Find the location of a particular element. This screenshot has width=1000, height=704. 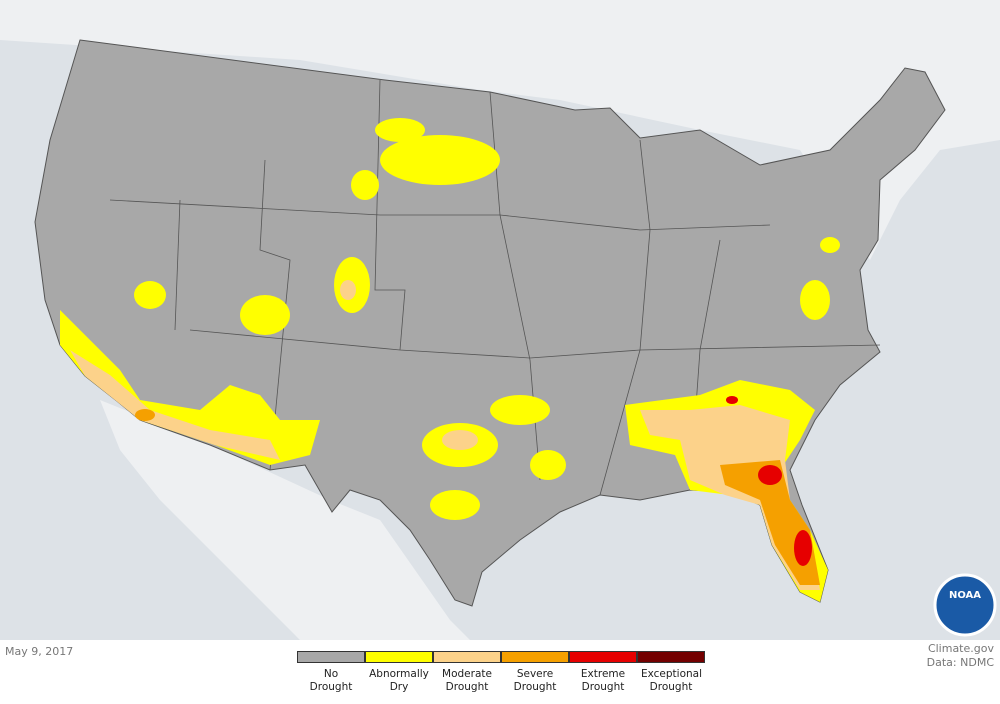

legend-label: Extreme Drought is located at coordinates (603, 680).